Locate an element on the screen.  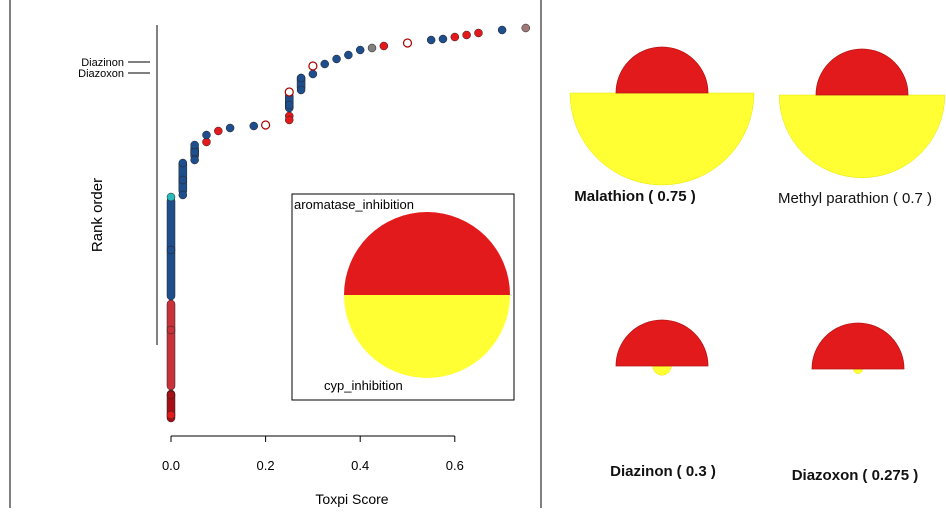
x-tick-label: 0.6 is located at coordinates (455, 465).